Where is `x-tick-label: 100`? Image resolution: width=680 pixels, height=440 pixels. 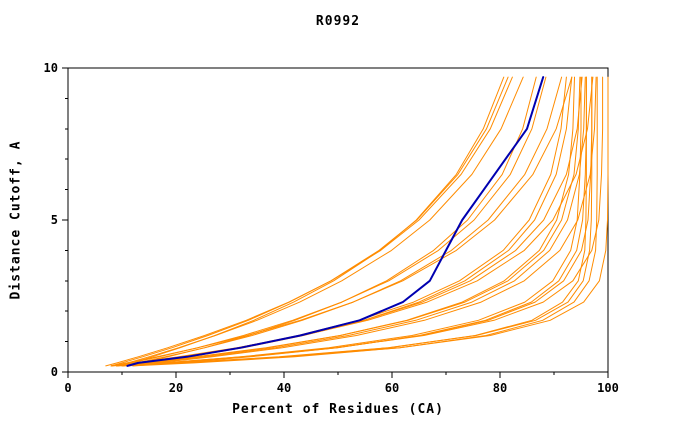
x-tick-label: 100 is located at coordinates (608, 388).